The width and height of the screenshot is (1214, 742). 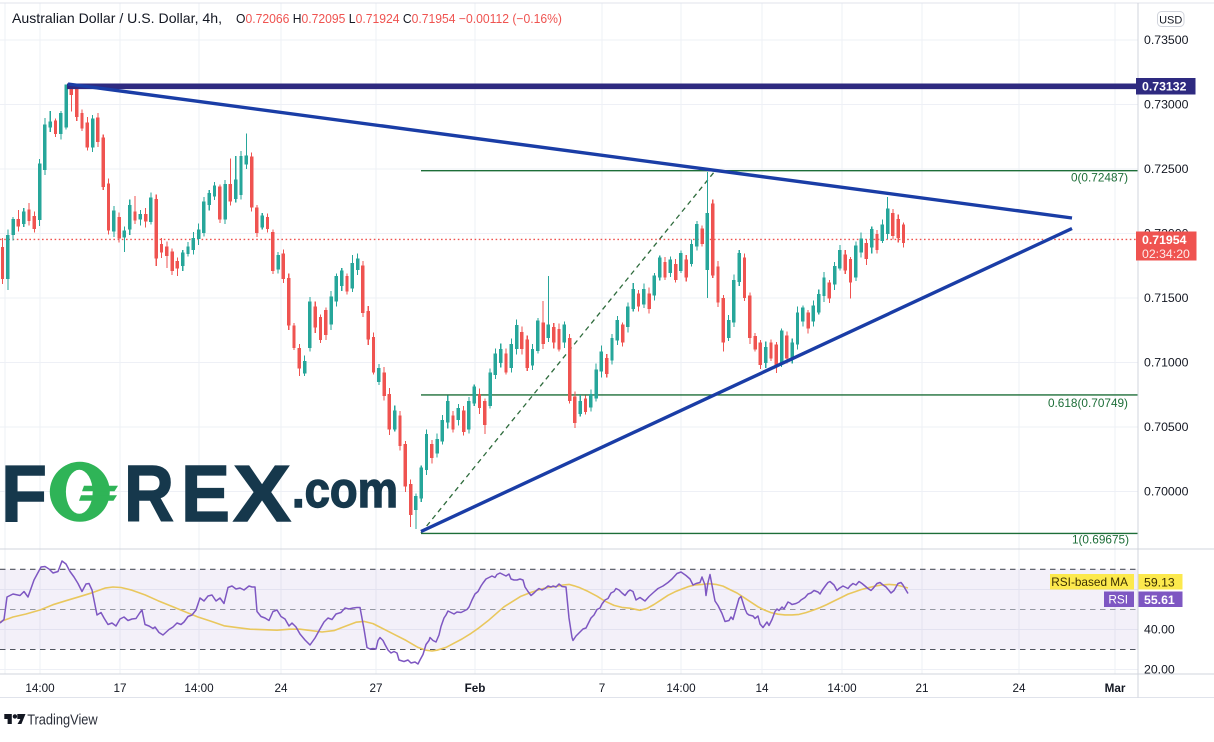 I want to click on svg-text: USD, so click(x=1170, y=20).